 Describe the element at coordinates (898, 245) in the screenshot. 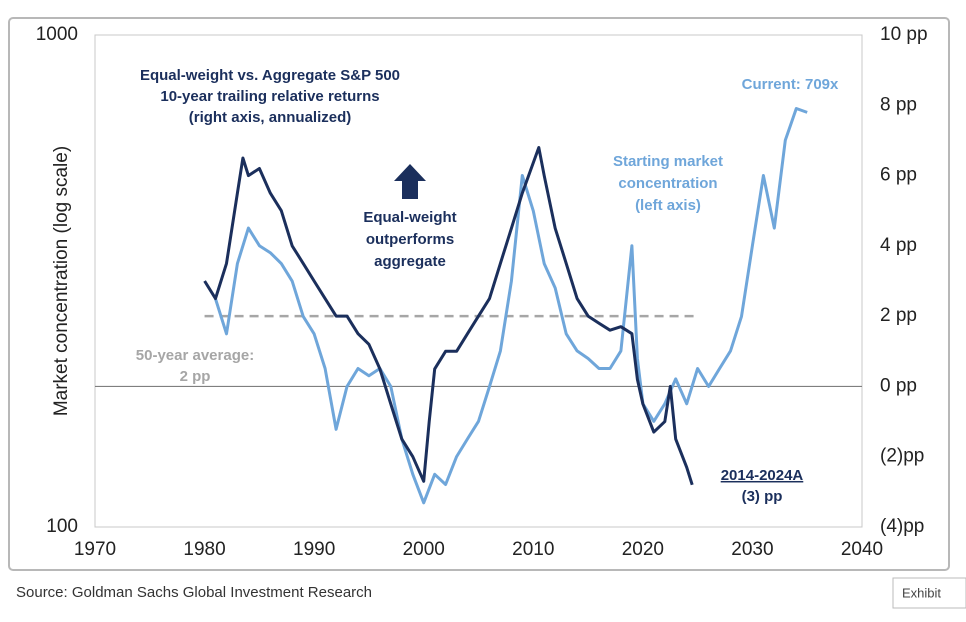

I see `y2-tick-label: 4 pp` at that location.